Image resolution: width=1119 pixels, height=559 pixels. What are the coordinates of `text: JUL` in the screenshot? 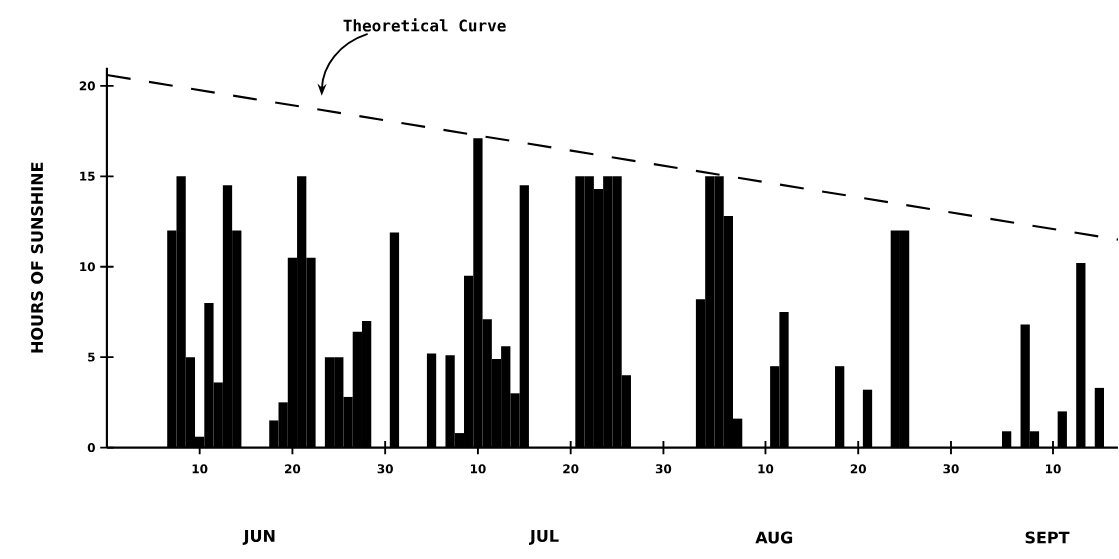 It's located at (544, 537).